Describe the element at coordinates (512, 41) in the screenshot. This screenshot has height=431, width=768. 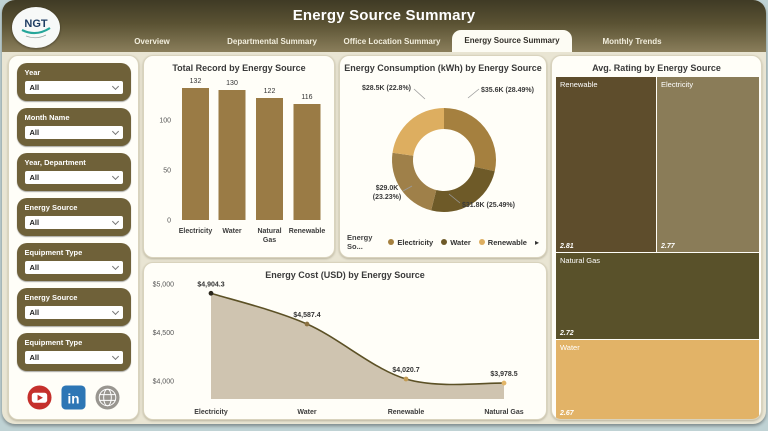
I see `tab-energy-source-summary: Energy Source Summary` at that location.